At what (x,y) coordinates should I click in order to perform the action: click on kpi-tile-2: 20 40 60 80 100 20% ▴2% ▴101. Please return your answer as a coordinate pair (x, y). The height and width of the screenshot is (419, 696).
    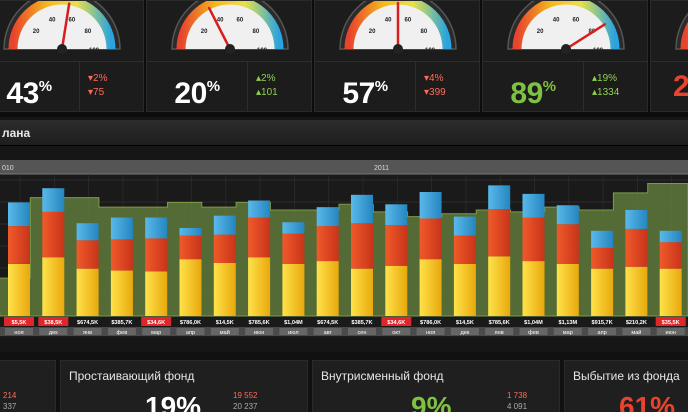
    Looking at the image, I should click on (229, 56).